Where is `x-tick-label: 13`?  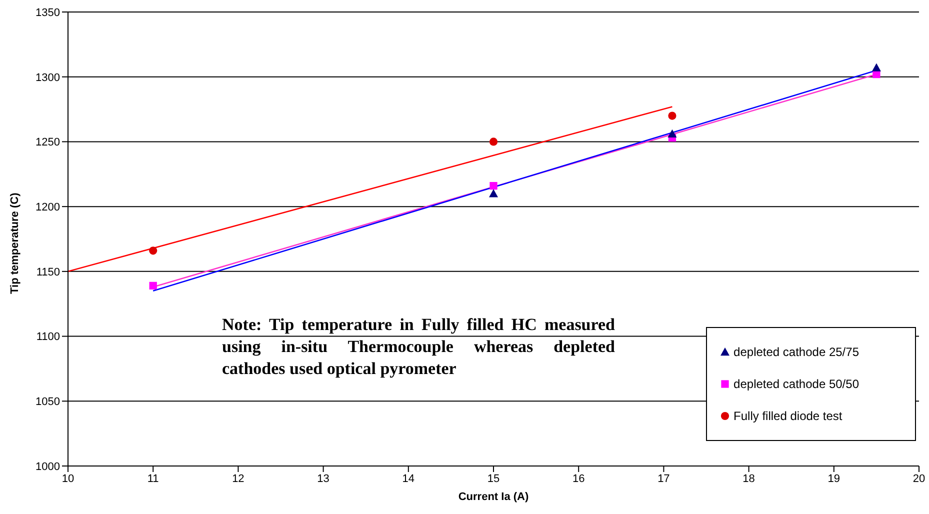 x-tick-label: 13 is located at coordinates (323, 478).